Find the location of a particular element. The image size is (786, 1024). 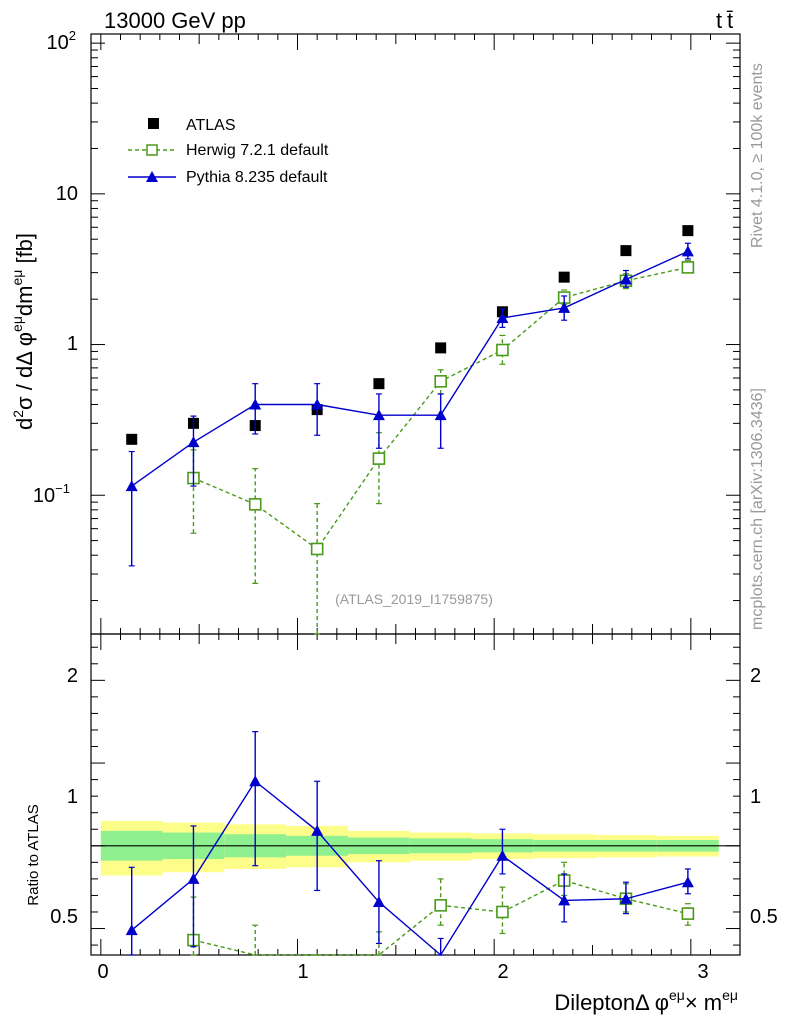

process-t: t is located at coordinates (719, 20).